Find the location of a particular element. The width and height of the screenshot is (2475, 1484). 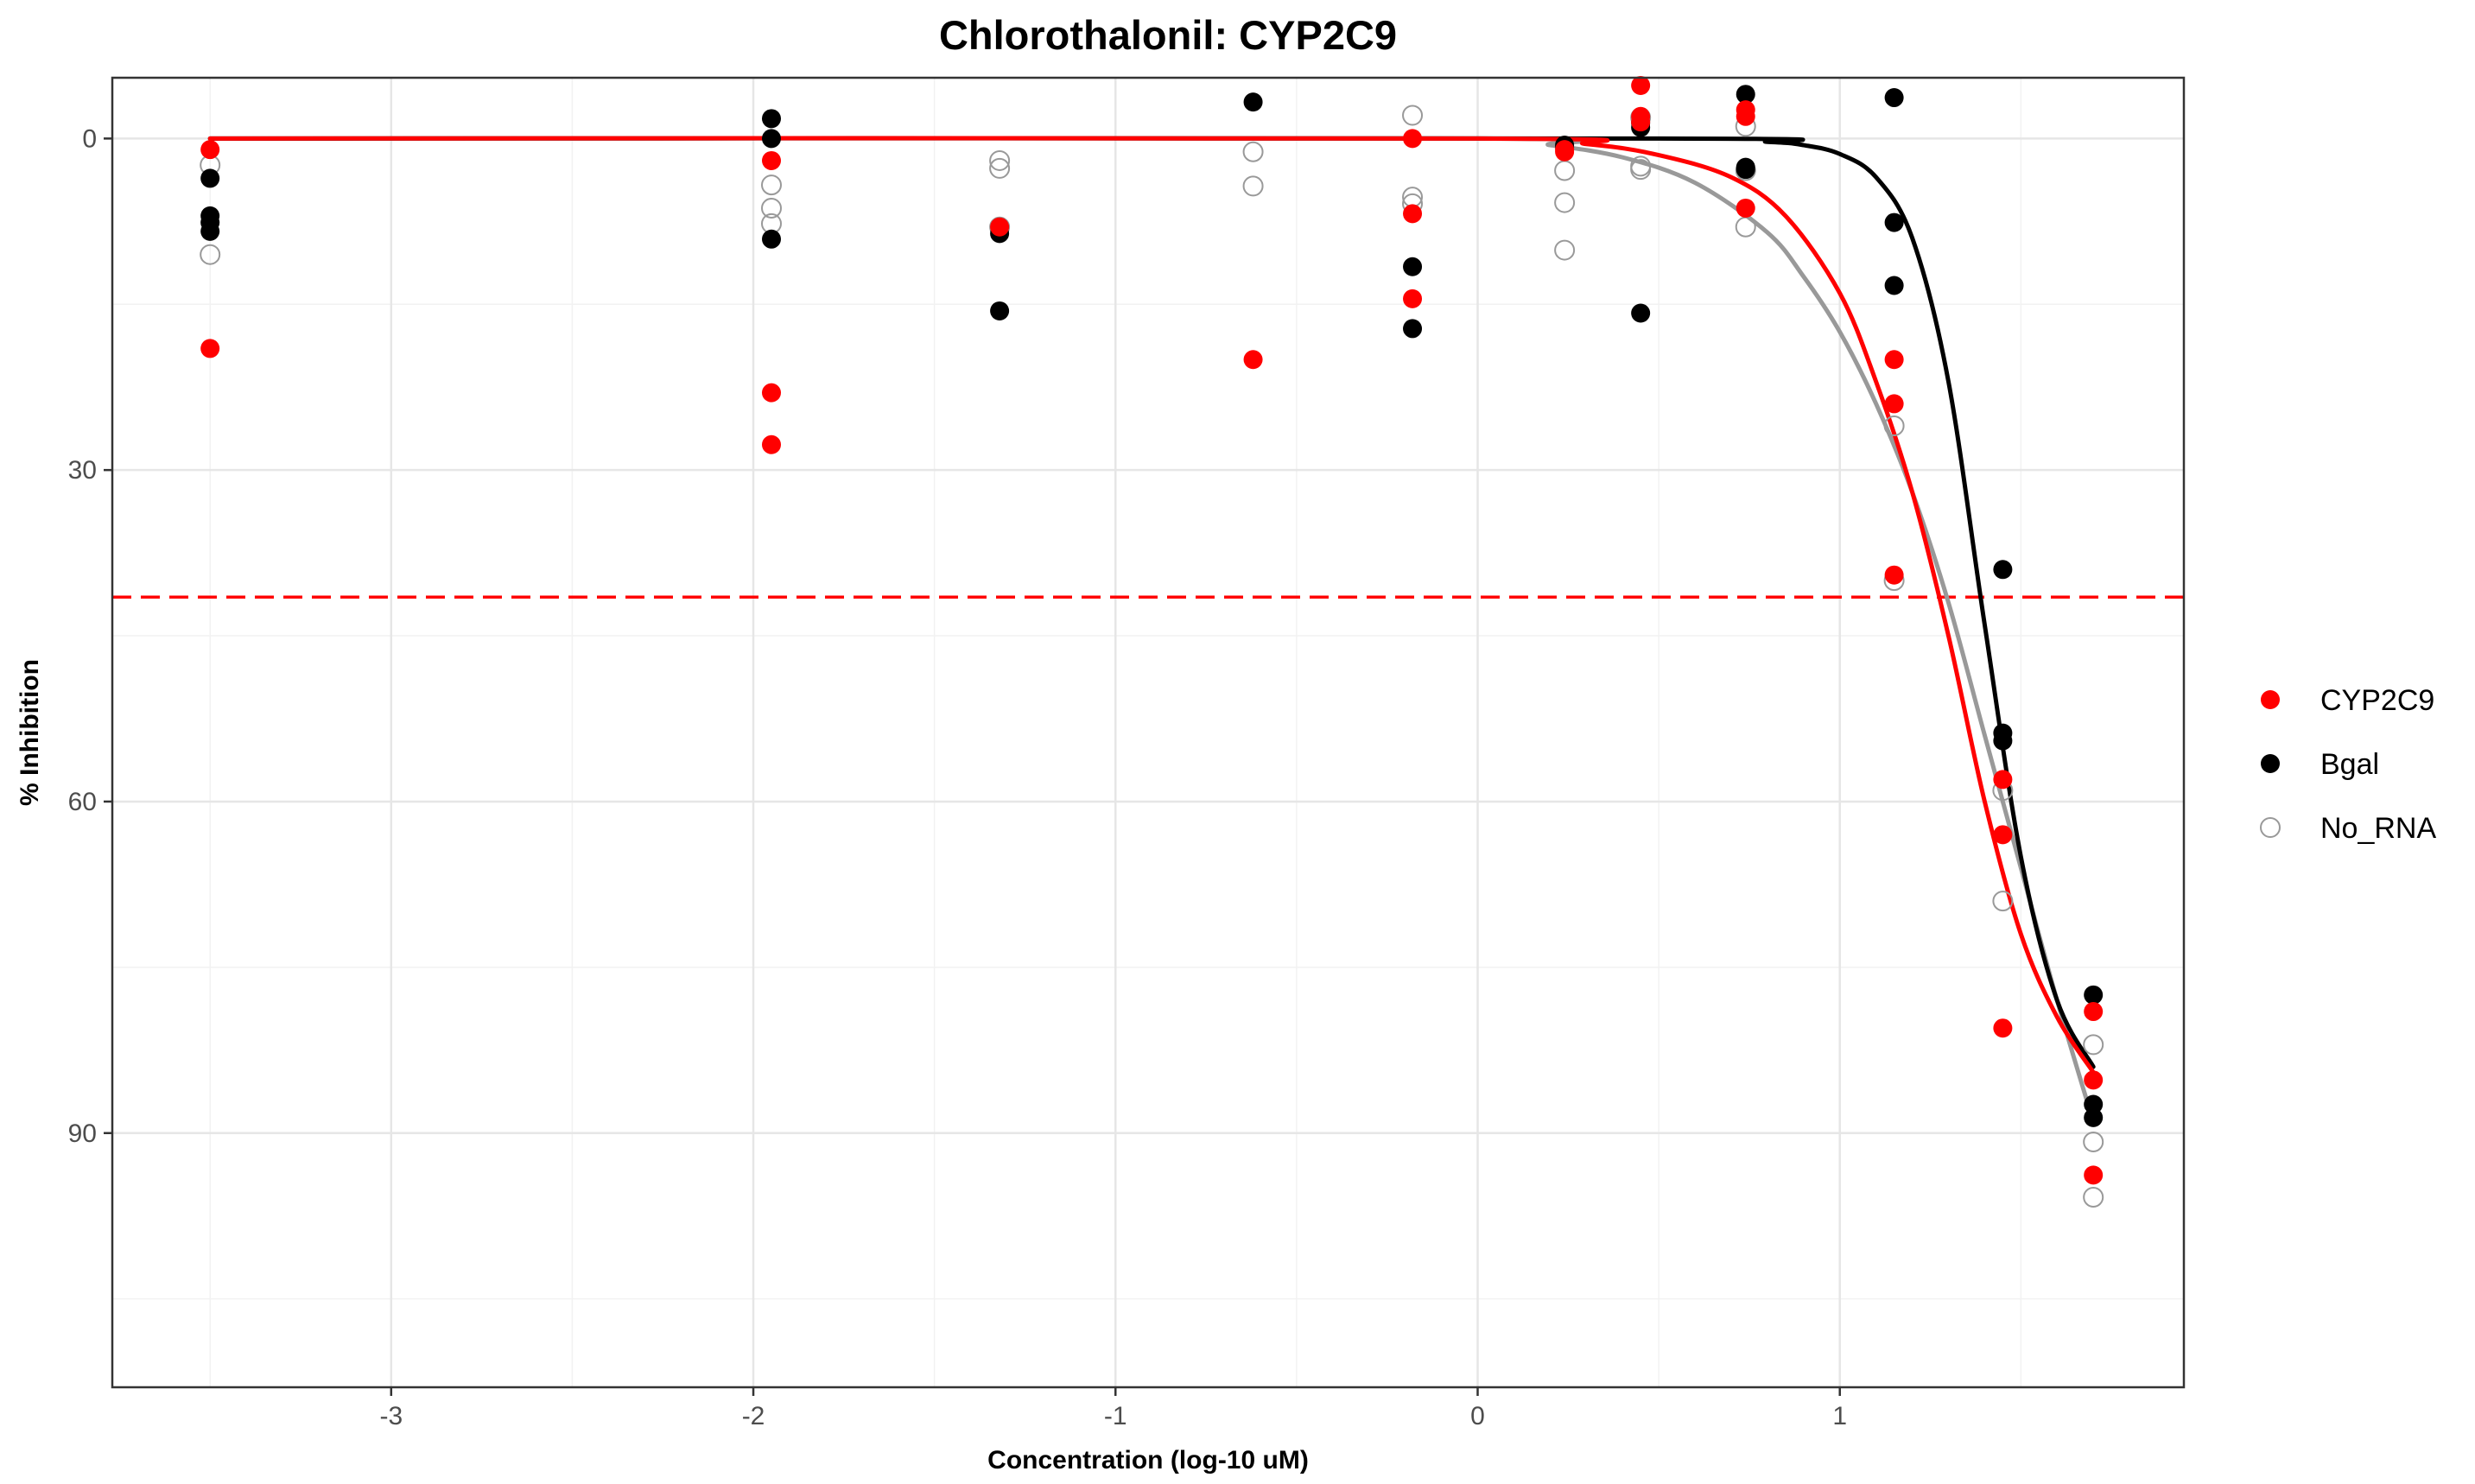

legend-key-cyp2c9 is located at coordinates (2270, 699).